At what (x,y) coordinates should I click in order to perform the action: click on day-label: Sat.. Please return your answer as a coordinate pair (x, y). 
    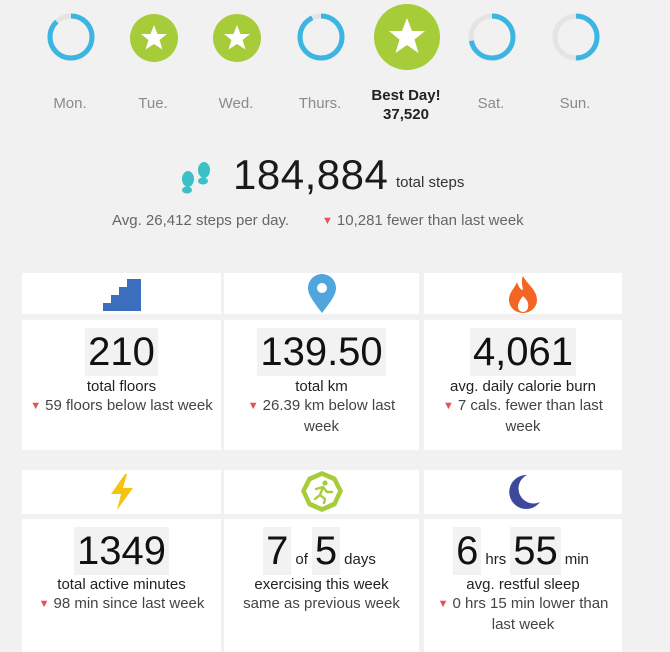
    Looking at the image, I should click on (491, 103).